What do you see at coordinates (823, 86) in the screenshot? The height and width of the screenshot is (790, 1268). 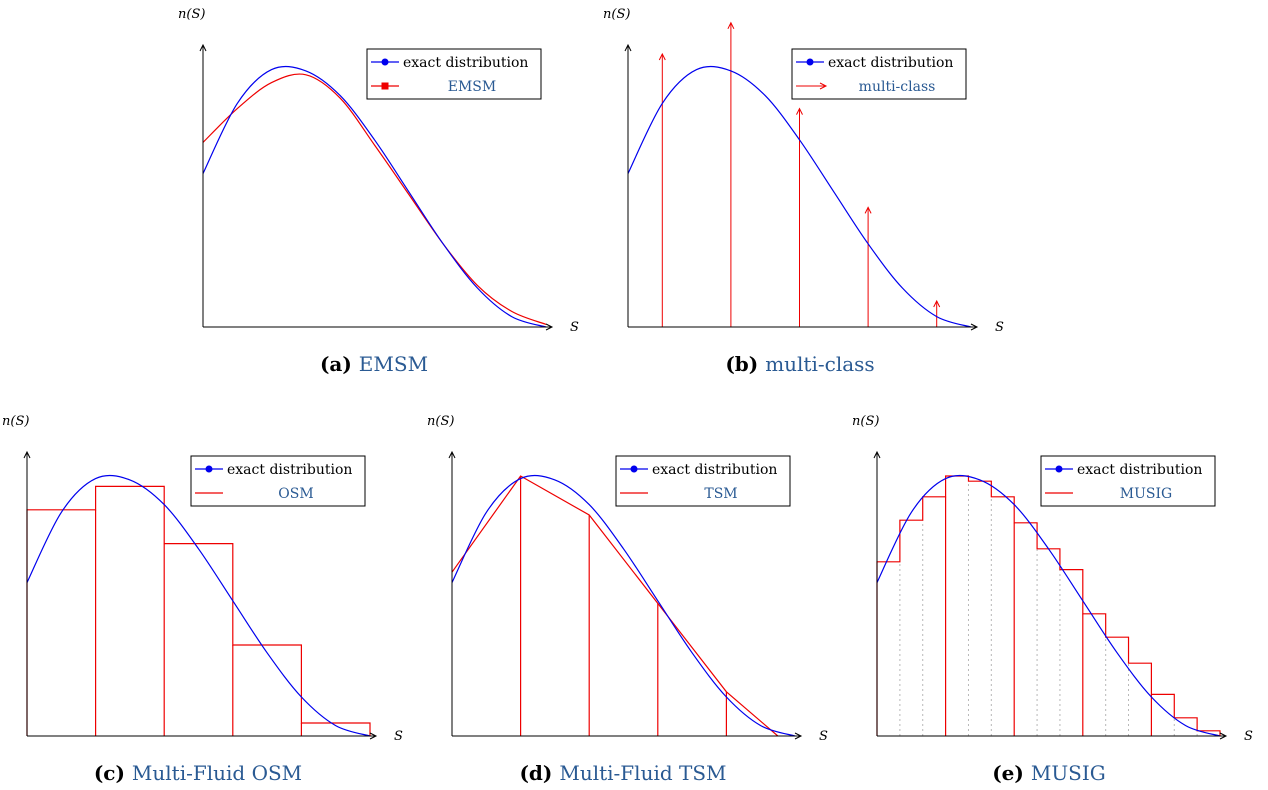 I see `legend-approx-arrow` at bounding box center [823, 86].